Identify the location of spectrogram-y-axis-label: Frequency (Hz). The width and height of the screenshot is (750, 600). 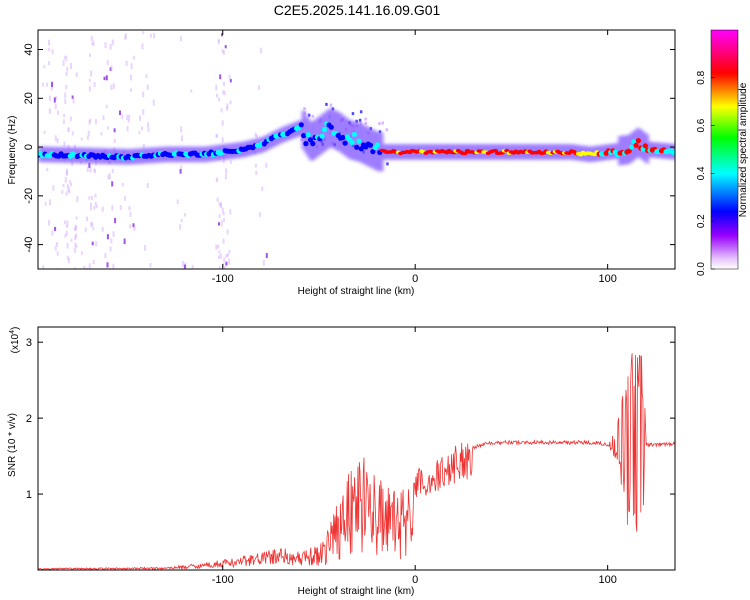
(12, 150).